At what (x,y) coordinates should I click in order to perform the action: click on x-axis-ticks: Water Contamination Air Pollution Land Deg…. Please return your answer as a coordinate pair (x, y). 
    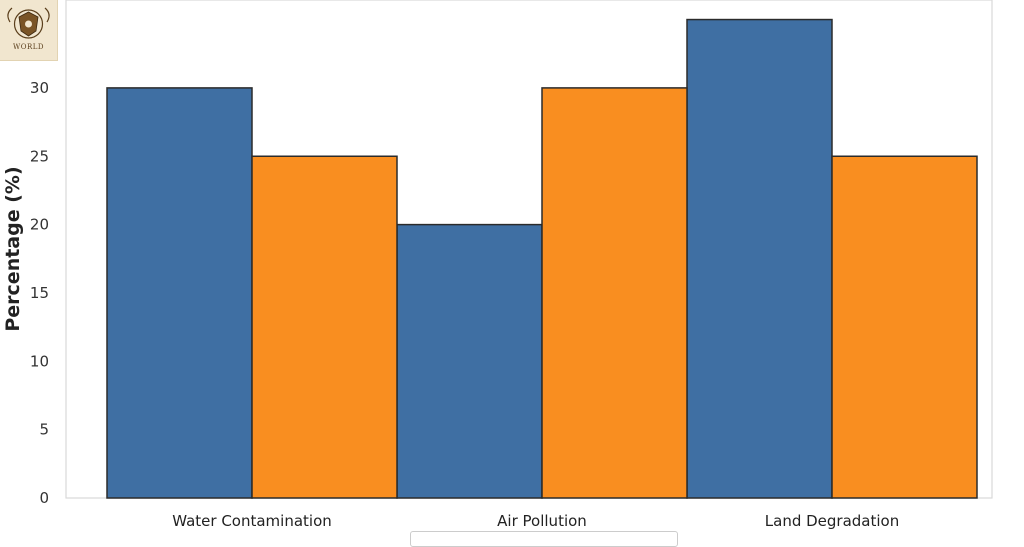
    Looking at the image, I should click on (535, 521).